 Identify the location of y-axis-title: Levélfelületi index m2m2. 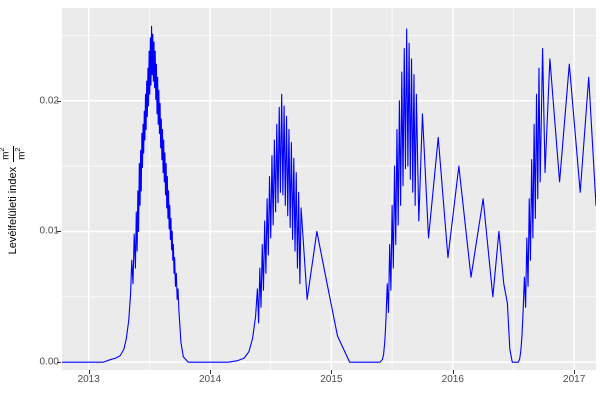
(13, 200).